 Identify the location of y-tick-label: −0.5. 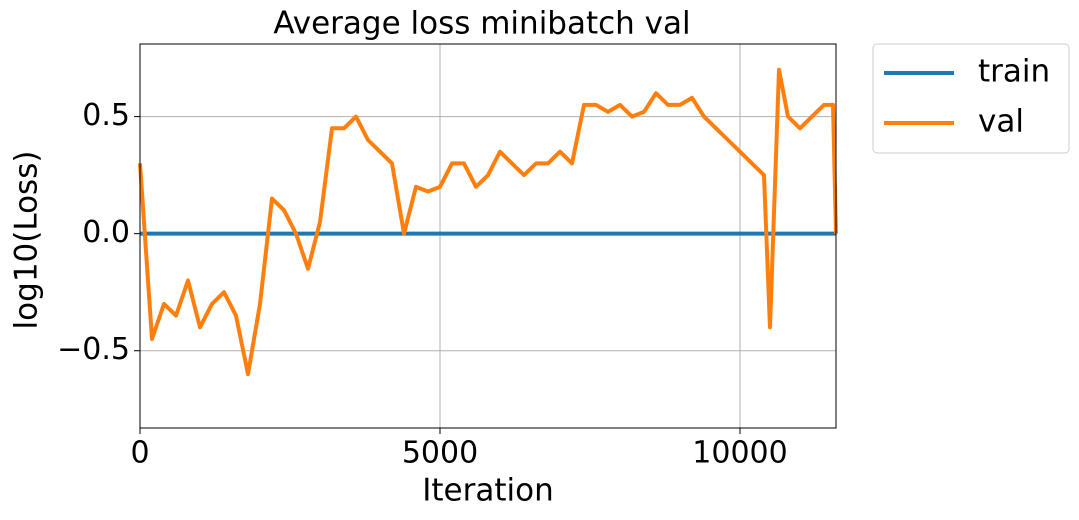
(93, 349).